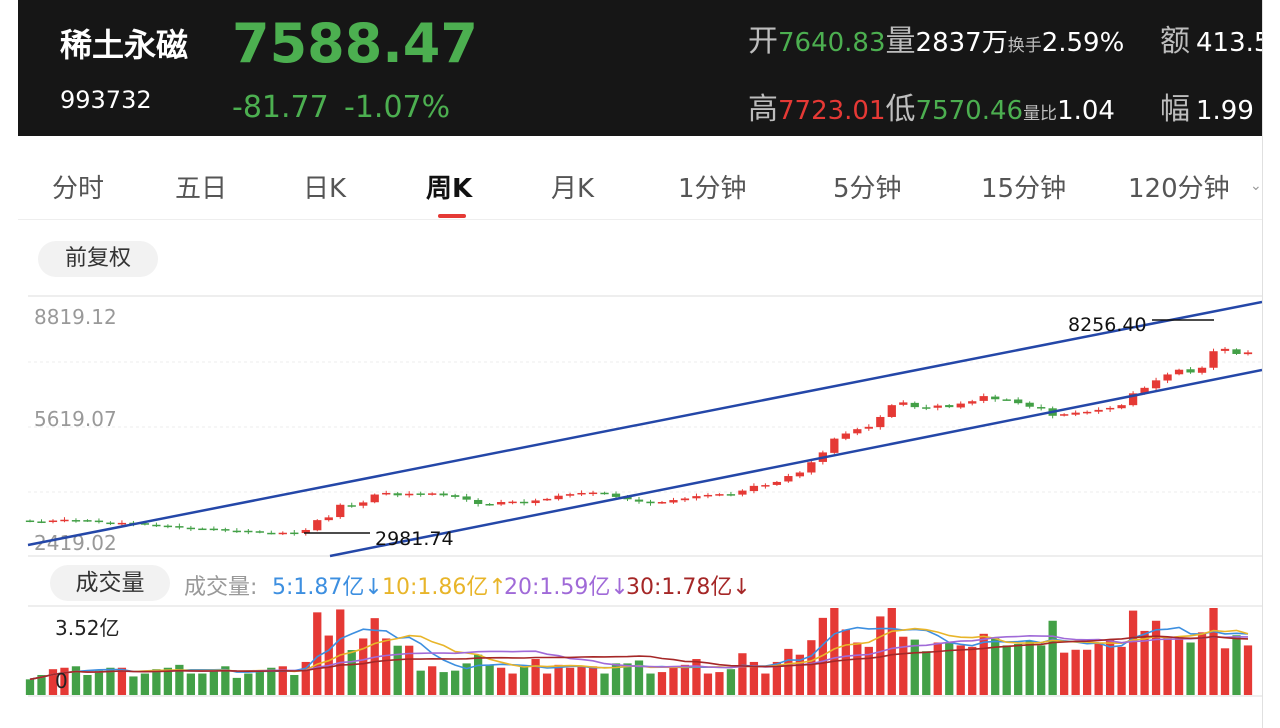 This screenshot has width=1280, height=728. Describe the element at coordinates (1024, 189) in the screenshot. I see `tab-15-minute: 15分钟` at that location.